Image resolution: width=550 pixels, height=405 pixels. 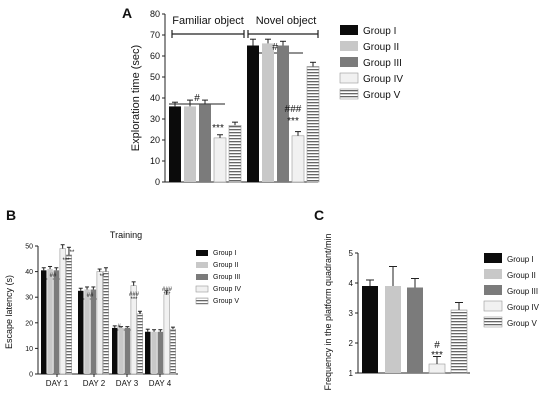 I want to click on significance-annotation: ##, so click(x=53, y=276).